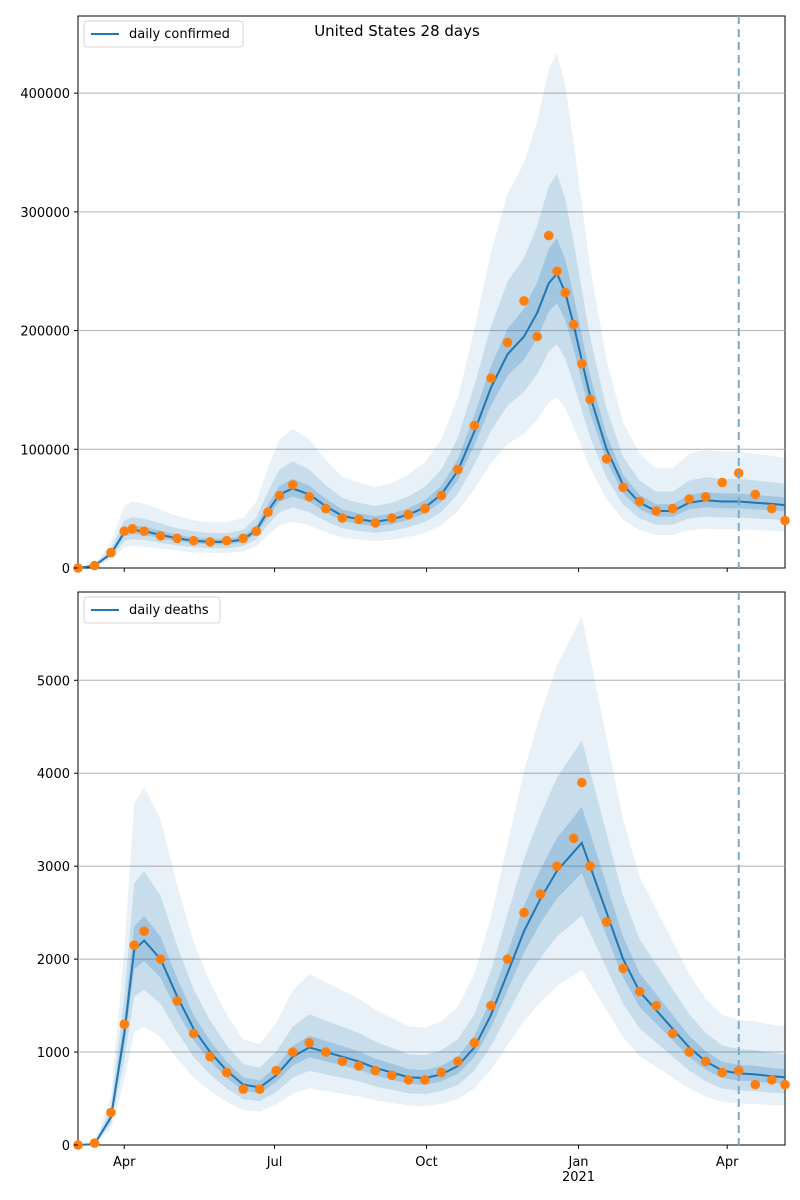 Image resolution: width=800 pixels, height=1200 pixels. Describe the element at coordinates (578, 1177) in the screenshot. I see `x-axis-year-label: 2021` at that location.